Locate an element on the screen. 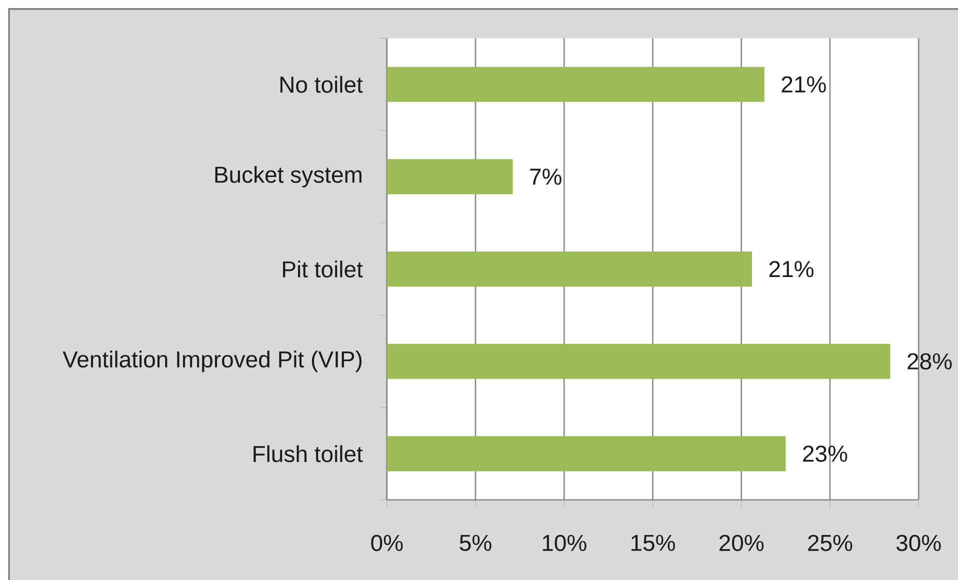 The height and width of the screenshot is (580, 958). data-label: 7% is located at coordinates (546, 176).